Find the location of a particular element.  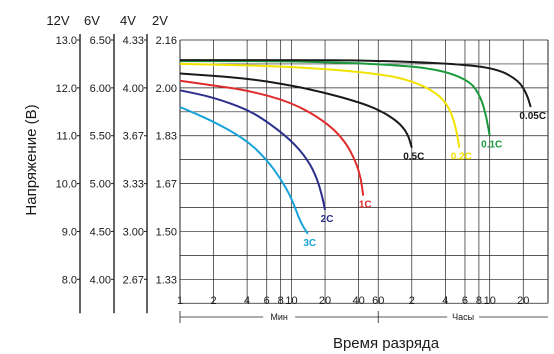

y-tick-label: 2.00 is located at coordinates (166, 89).